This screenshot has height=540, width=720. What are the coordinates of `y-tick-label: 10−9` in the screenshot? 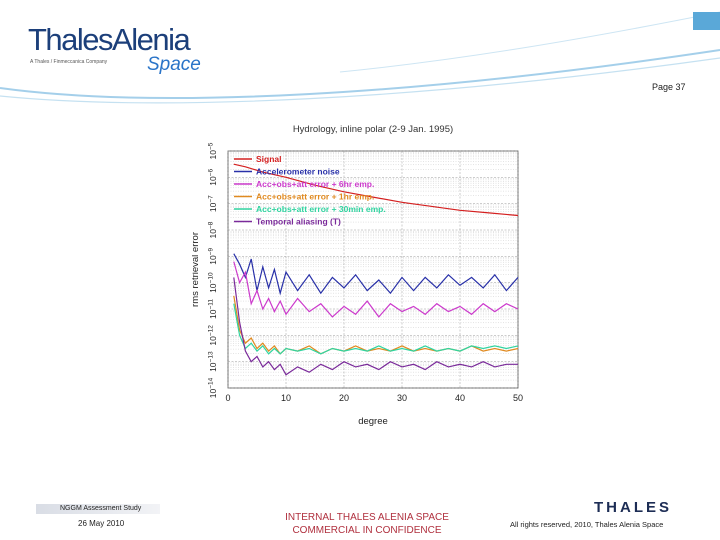 It's located at (213, 256).